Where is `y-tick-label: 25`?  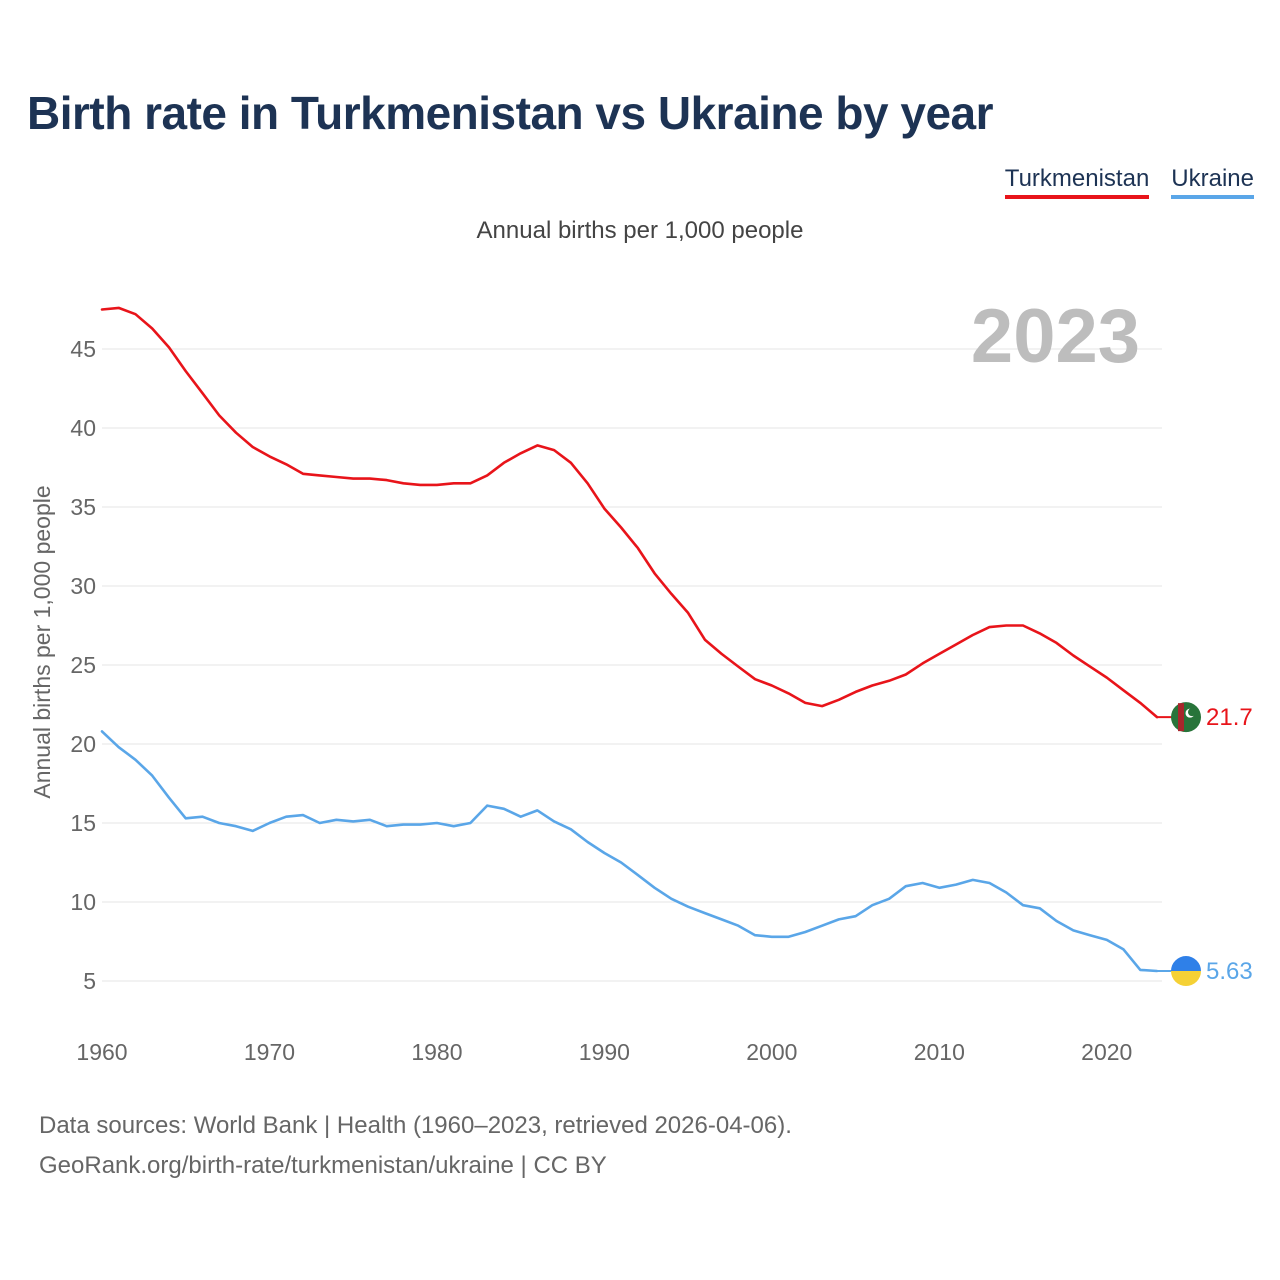
y-tick-label: 25 is located at coordinates (83, 665).